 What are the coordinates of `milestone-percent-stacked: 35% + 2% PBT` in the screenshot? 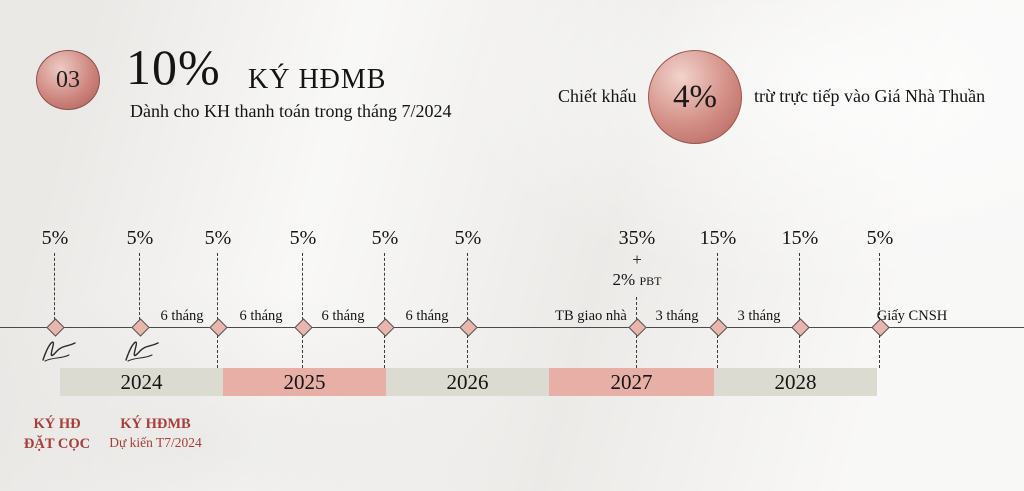 It's located at (637, 258).